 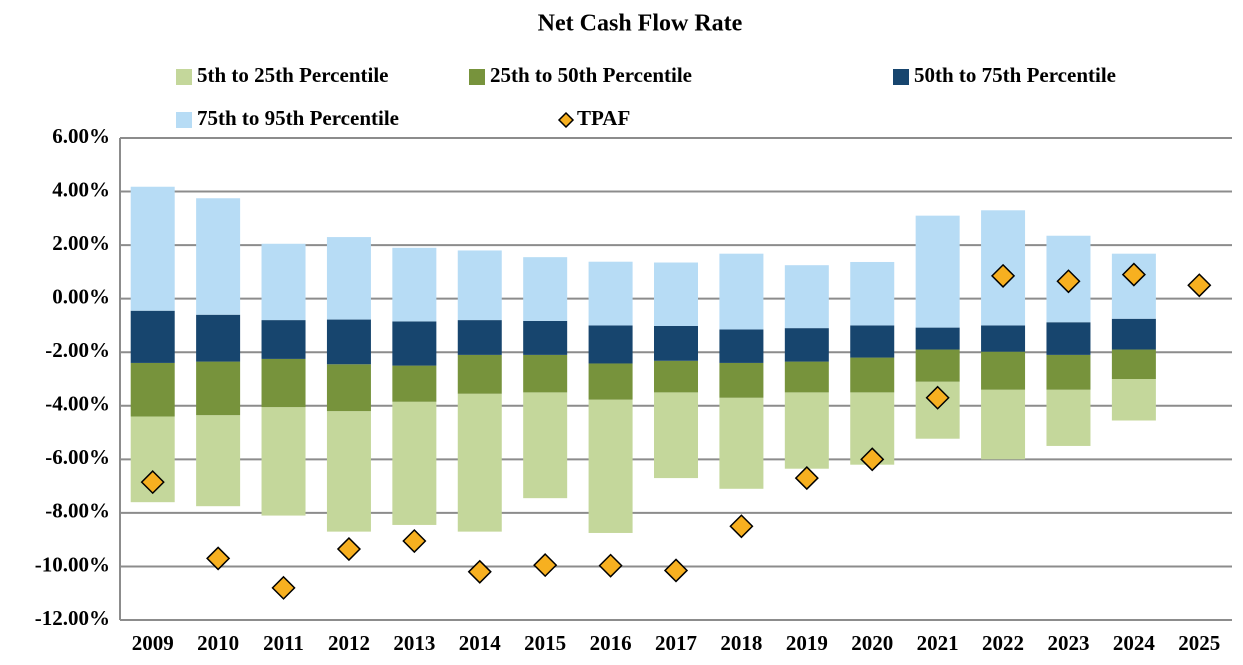 I want to click on x-tick-label: 2011, so click(x=283, y=643).